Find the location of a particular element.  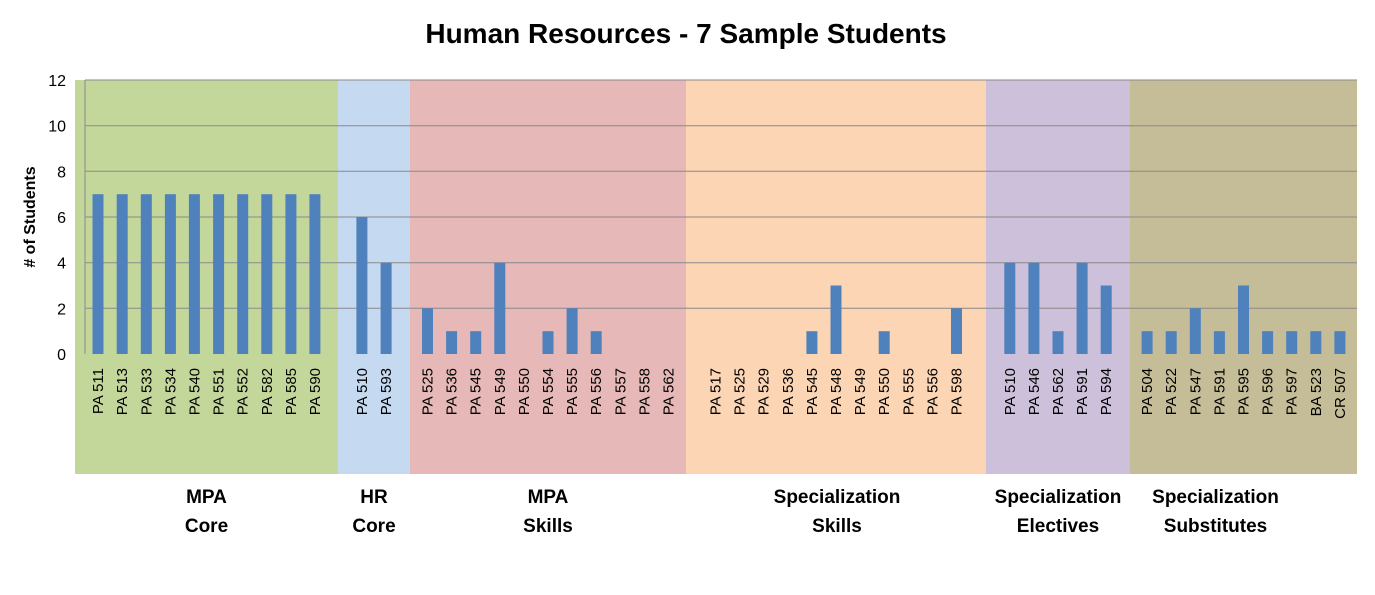

category-label: PA 585 is located at coordinates (291, 391).